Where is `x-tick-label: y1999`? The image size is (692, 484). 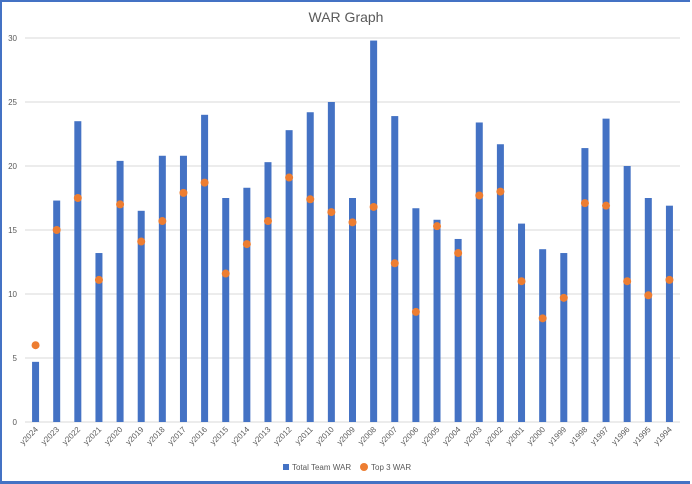
x-tick-label: y1999 is located at coordinates (557, 436).